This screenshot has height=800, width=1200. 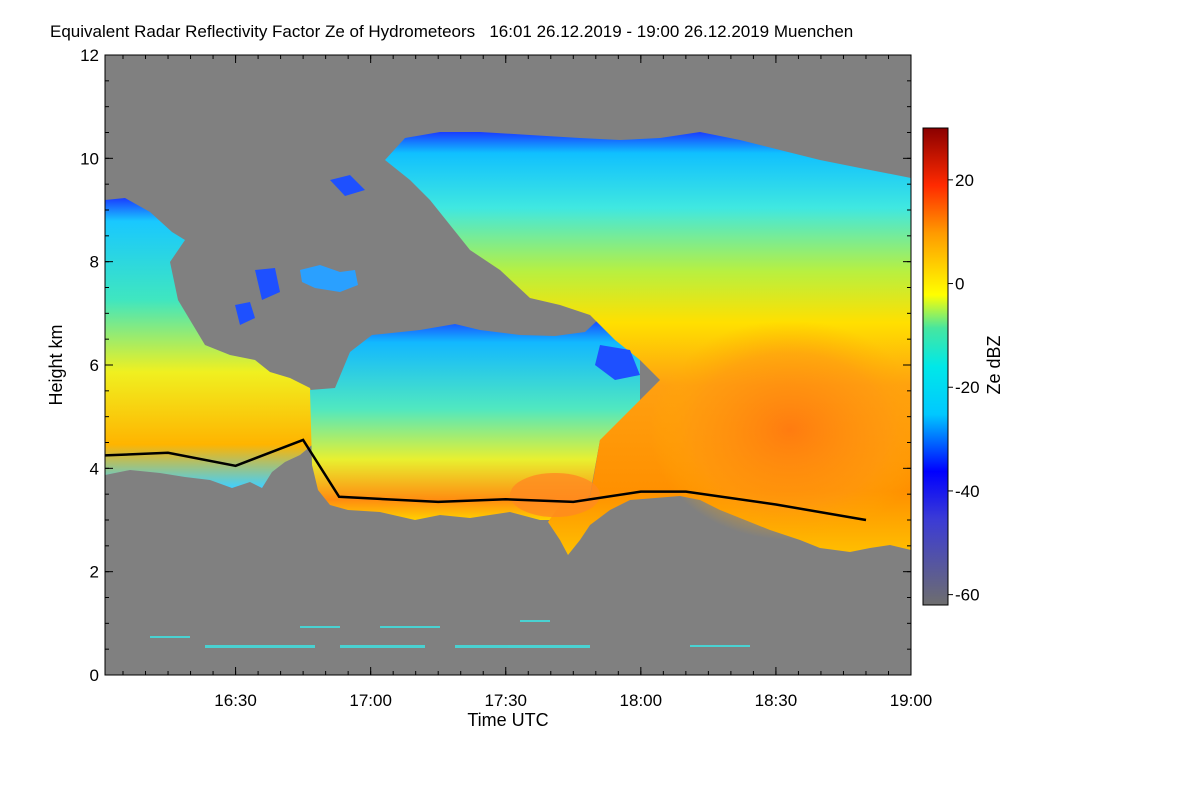 What do you see at coordinates (475, 419) in the screenshot?
I see `cloud-region-middle` at bounding box center [475, 419].